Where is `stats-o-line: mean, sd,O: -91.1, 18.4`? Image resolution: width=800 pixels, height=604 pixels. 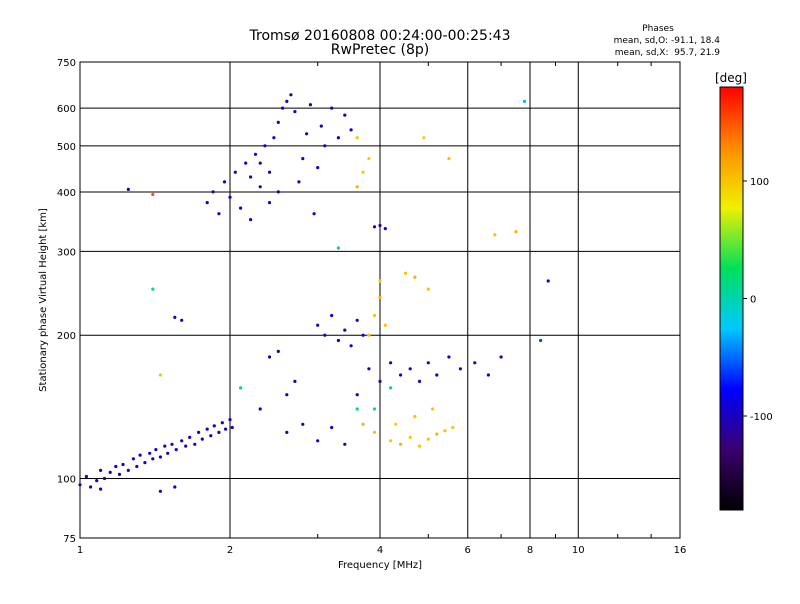 stats-o-line: mean, sd,O: -91.1, 18.4 is located at coordinates (667, 41).